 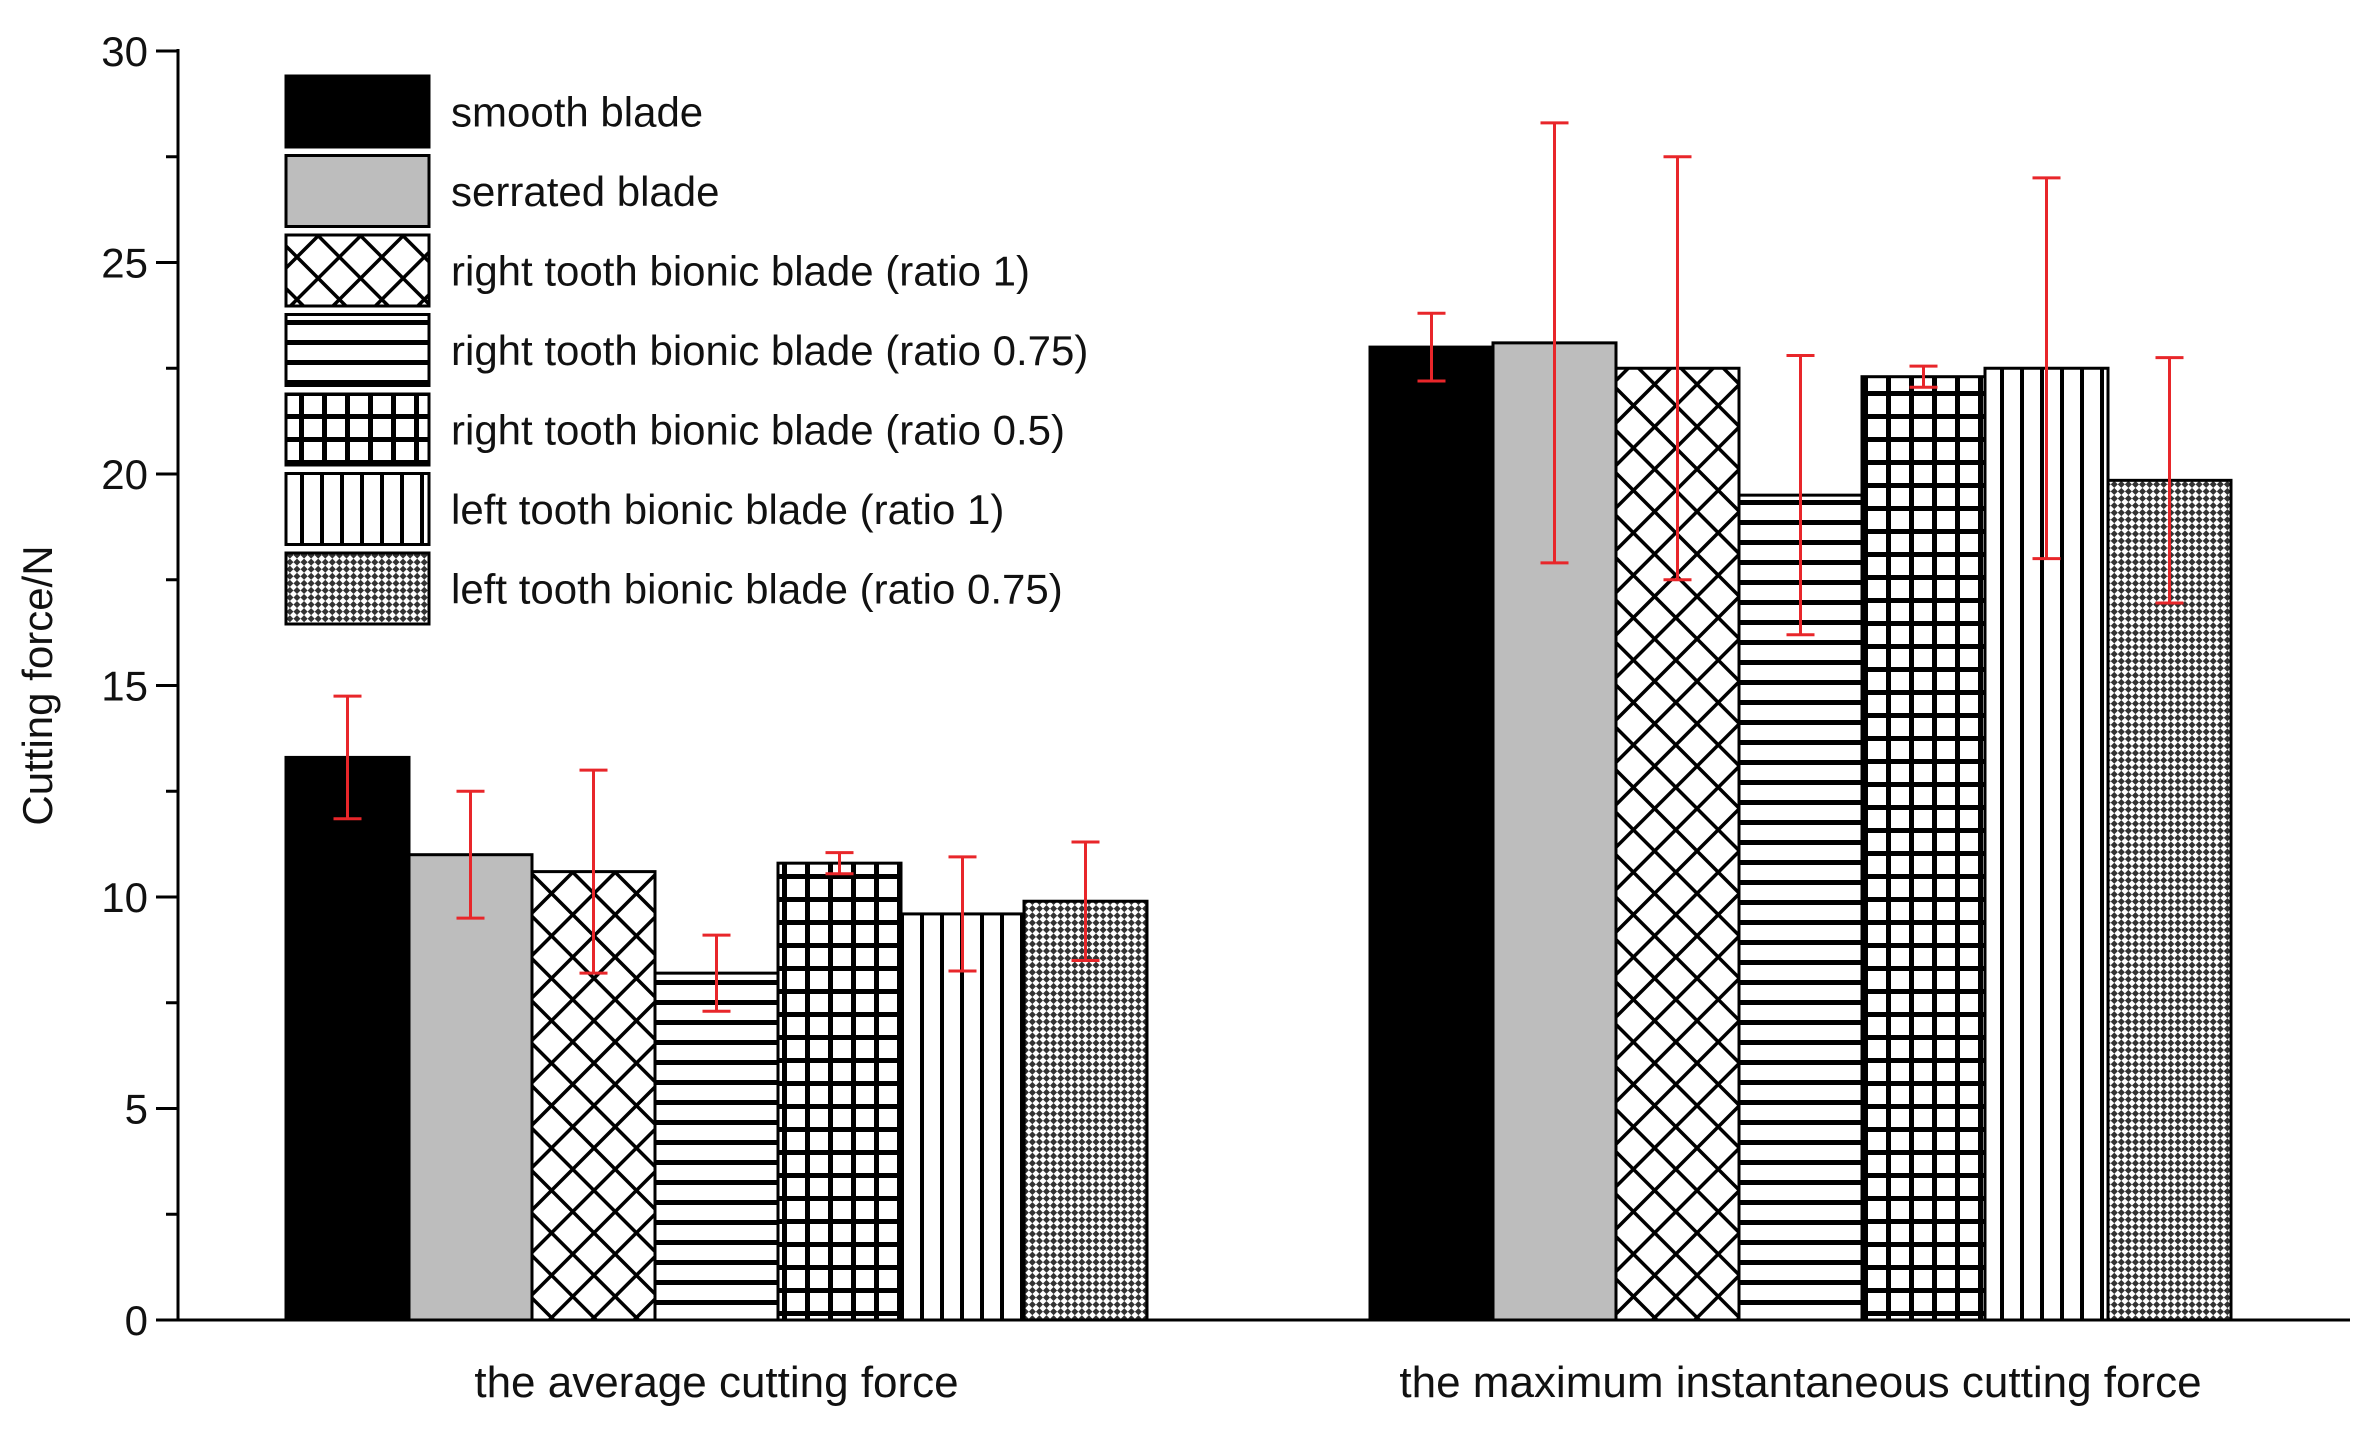 What do you see at coordinates (37, 685) in the screenshot?
I see `y-axis-title: Cutting force/N` at bounding box center [37, 685].